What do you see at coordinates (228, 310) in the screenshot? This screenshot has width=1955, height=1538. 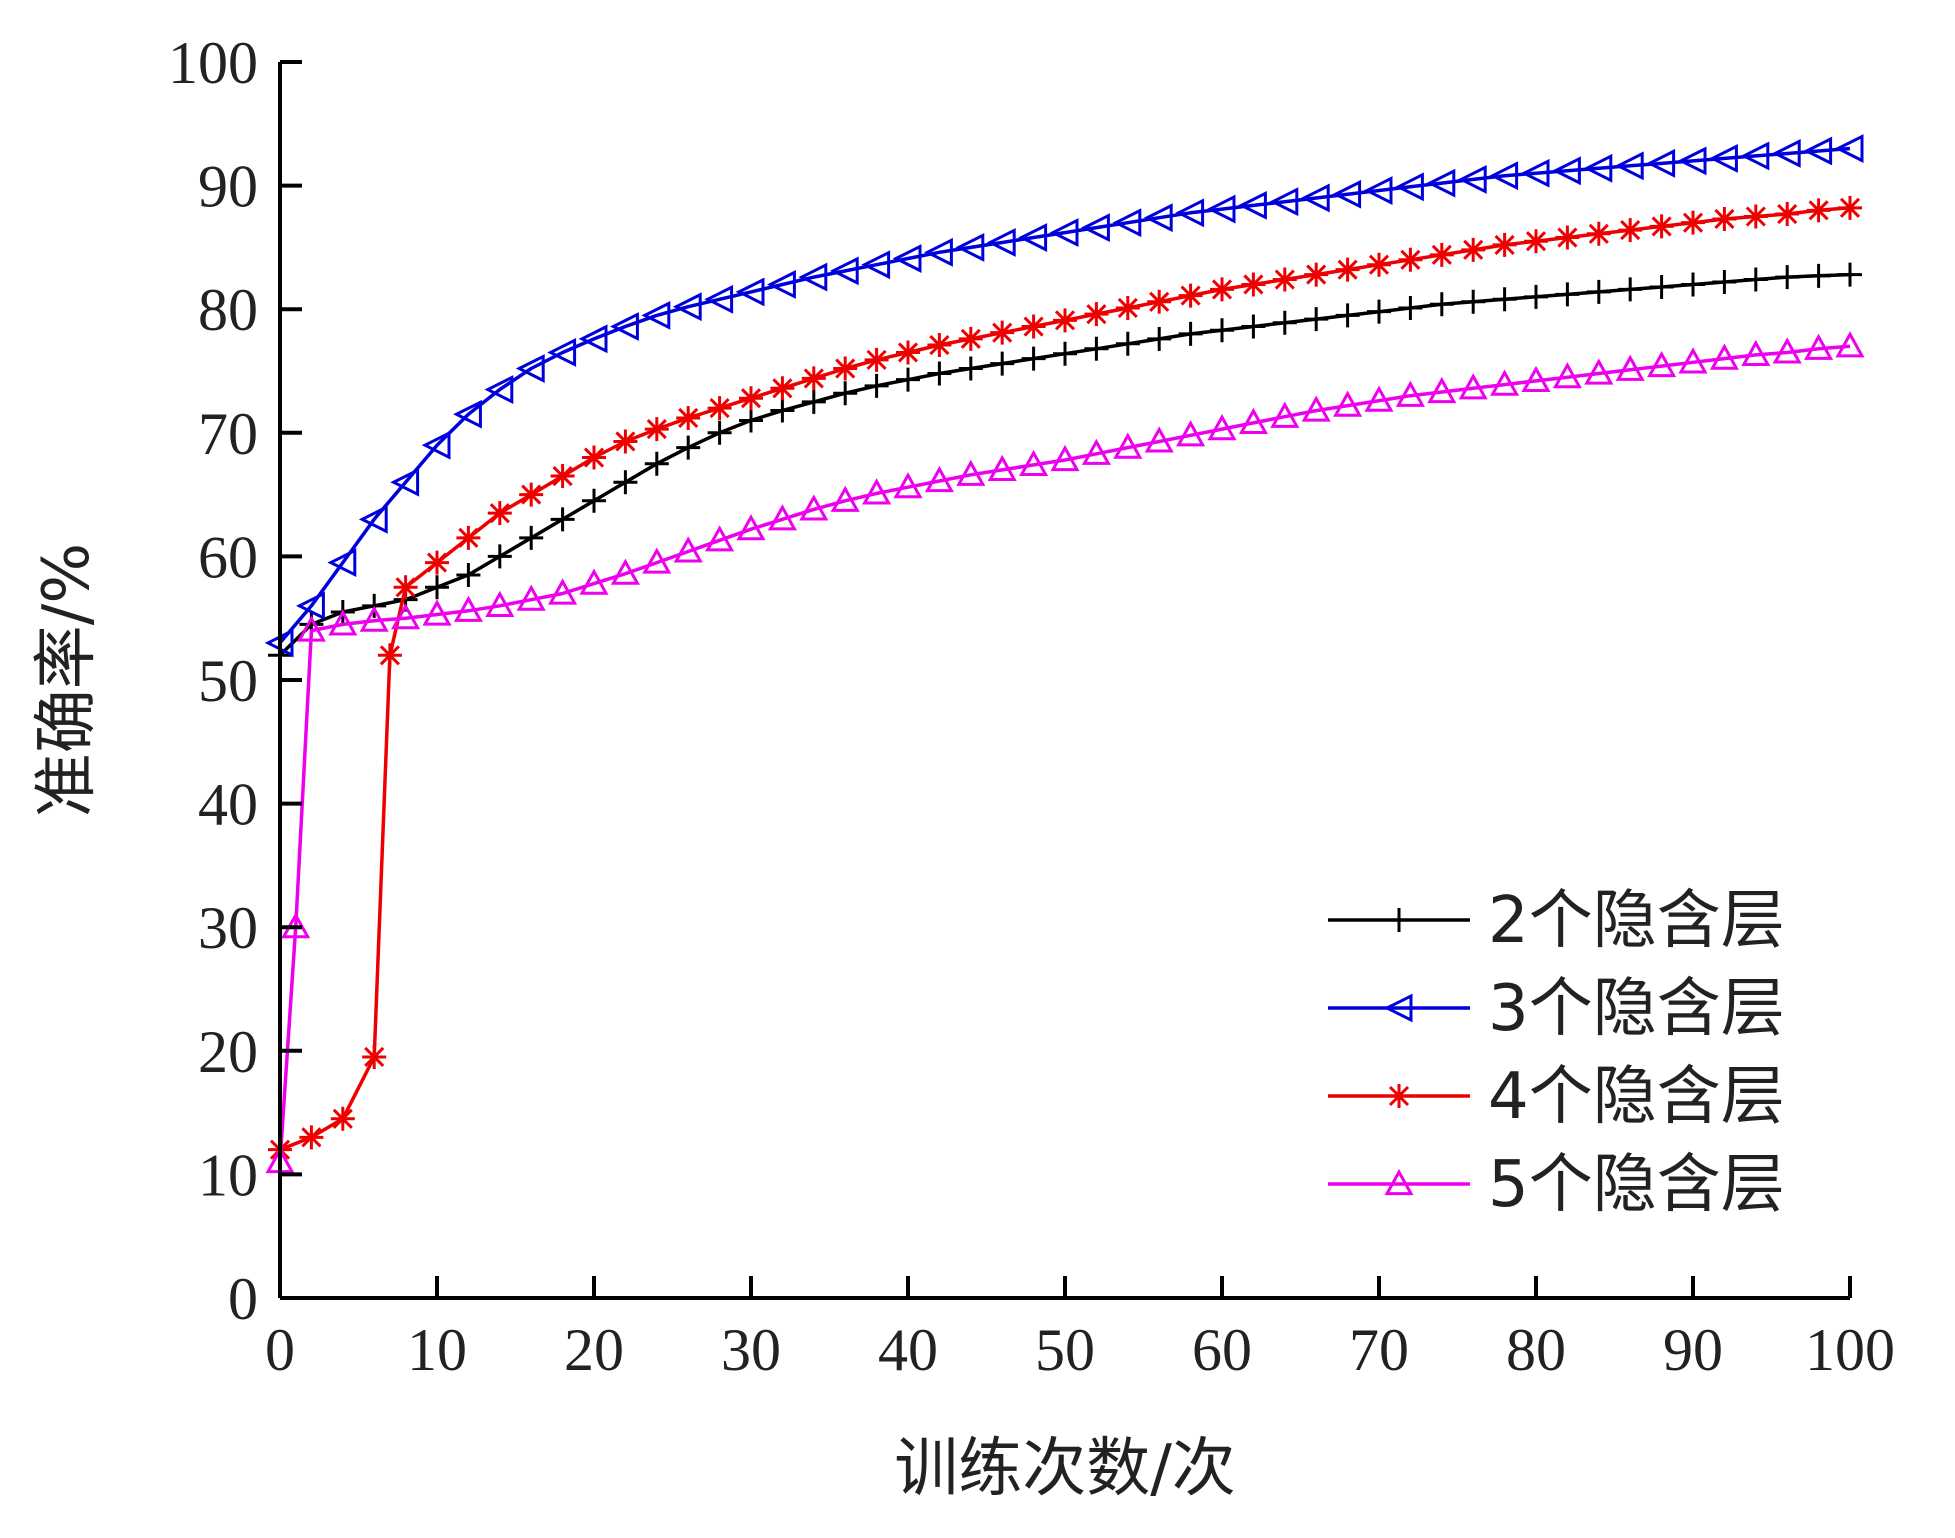 I see `y-tick-label: 80` at bounding box center [228, 310].